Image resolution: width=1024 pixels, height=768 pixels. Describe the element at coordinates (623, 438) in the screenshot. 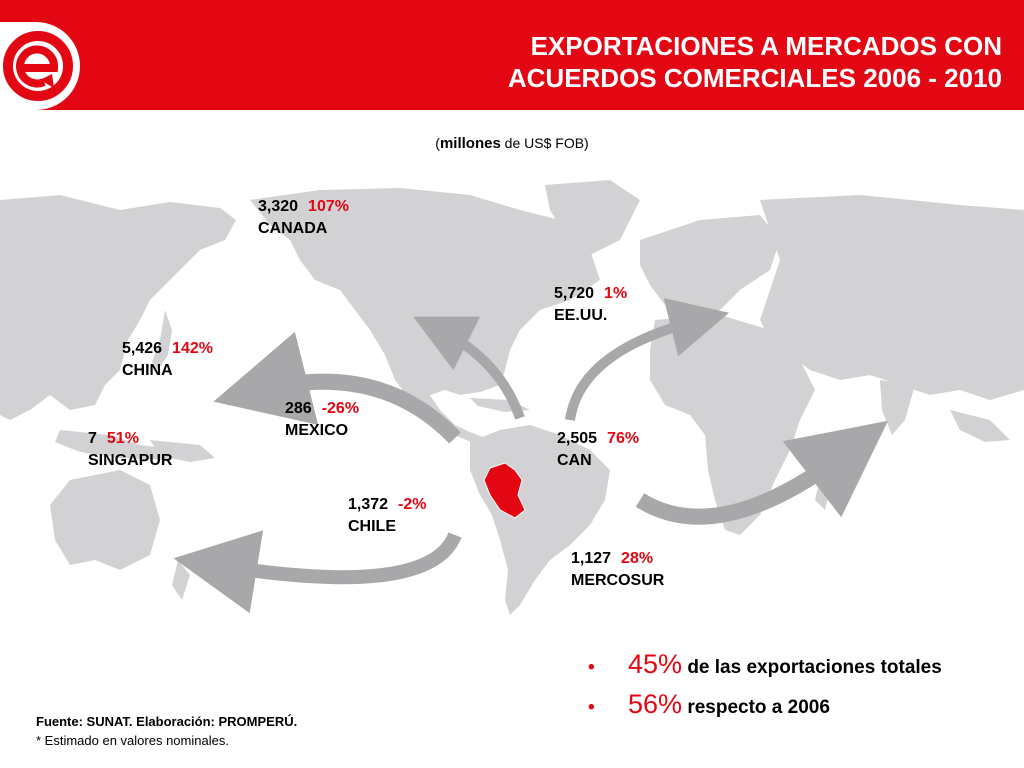

I see `market-change: 76%` at that location.